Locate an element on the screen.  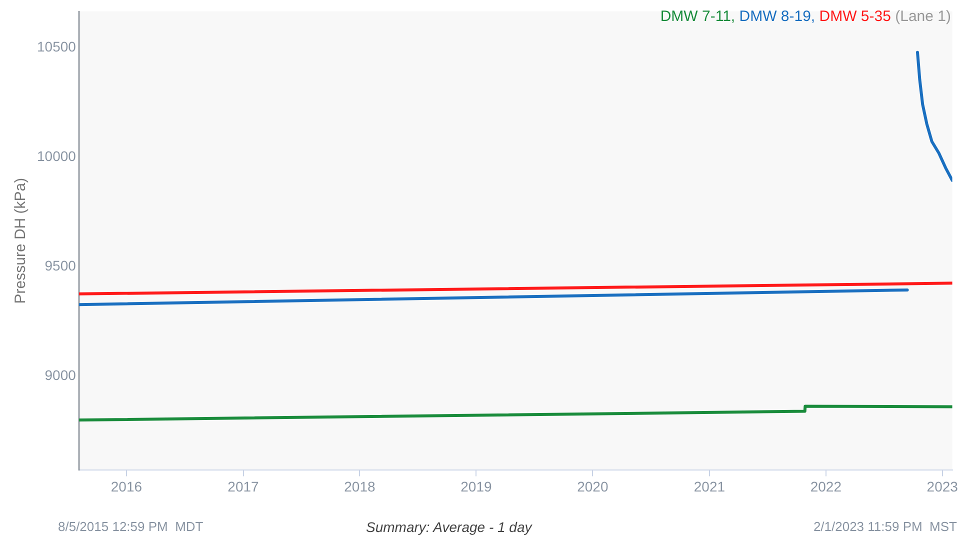
x-tick-label: 2016 is located at coordinates (126, 486).